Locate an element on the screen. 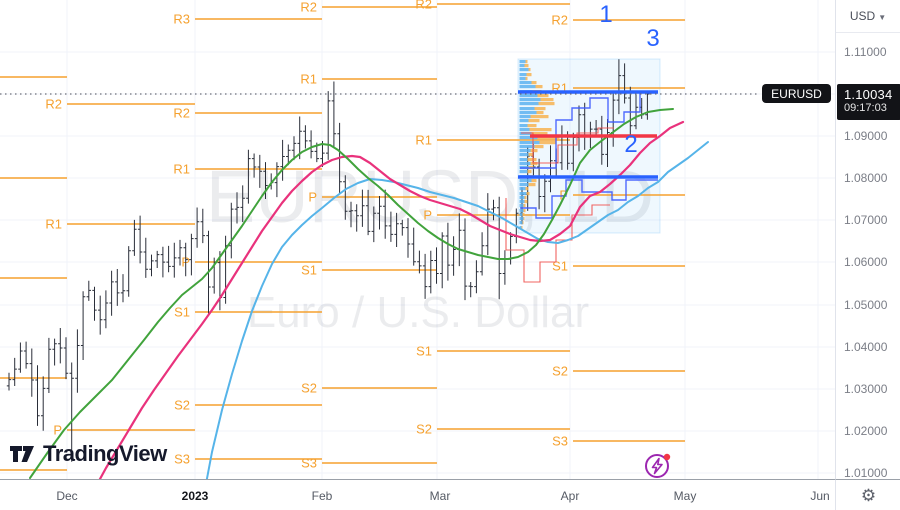 The height and width of the screenshot is (510, 900). va-step-red-upper is located at coordinates (567, 145).